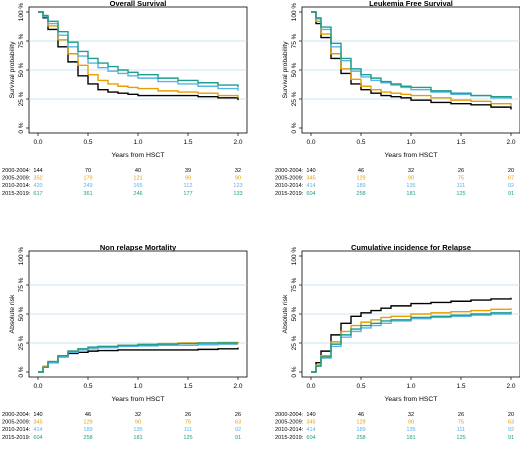 The width and height of the screenshot is (520, 451). What do you see at coordinates (460, 438) in the screenshot?
I see `risk-value: 125` at bounding box center [460, 438].